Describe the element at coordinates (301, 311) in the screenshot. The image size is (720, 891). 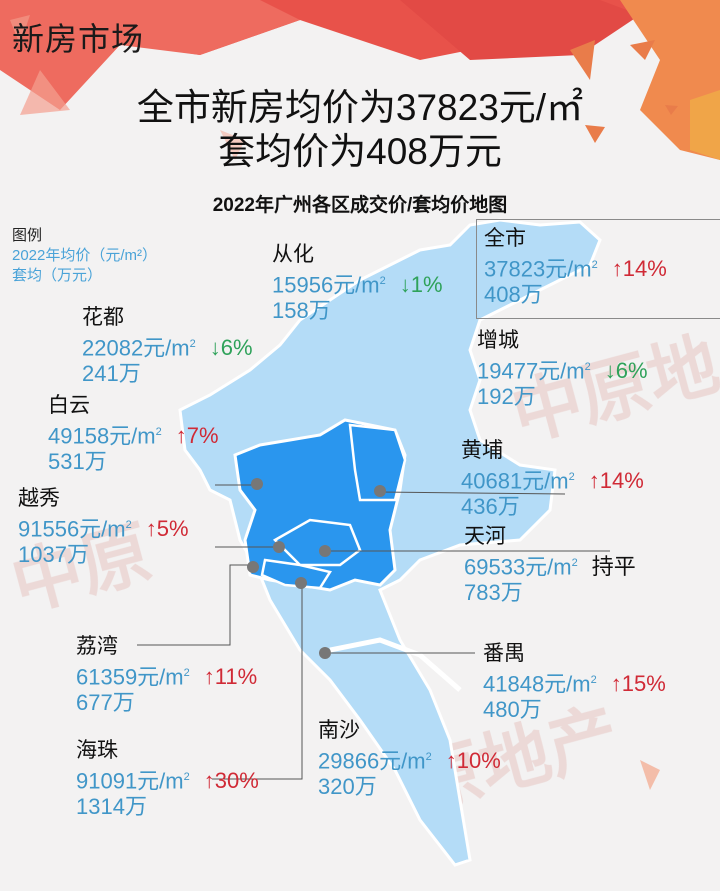
I see `district-total: 158万` at that location.